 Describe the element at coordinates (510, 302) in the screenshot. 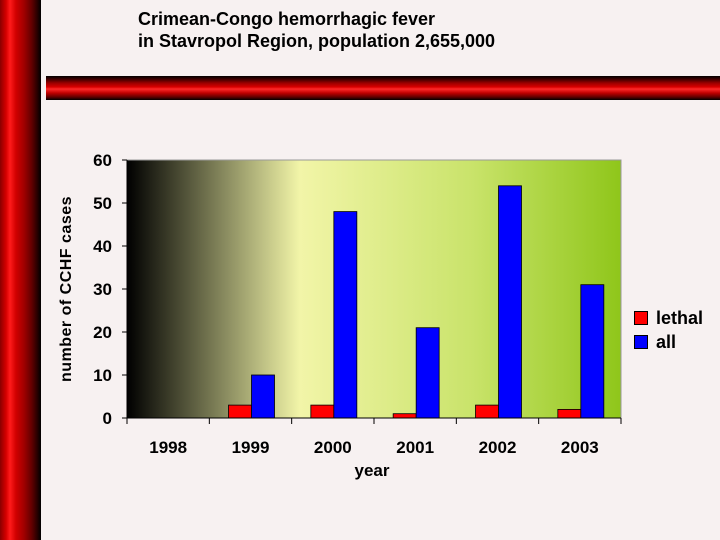

I see `bar-all-2002` at that location.